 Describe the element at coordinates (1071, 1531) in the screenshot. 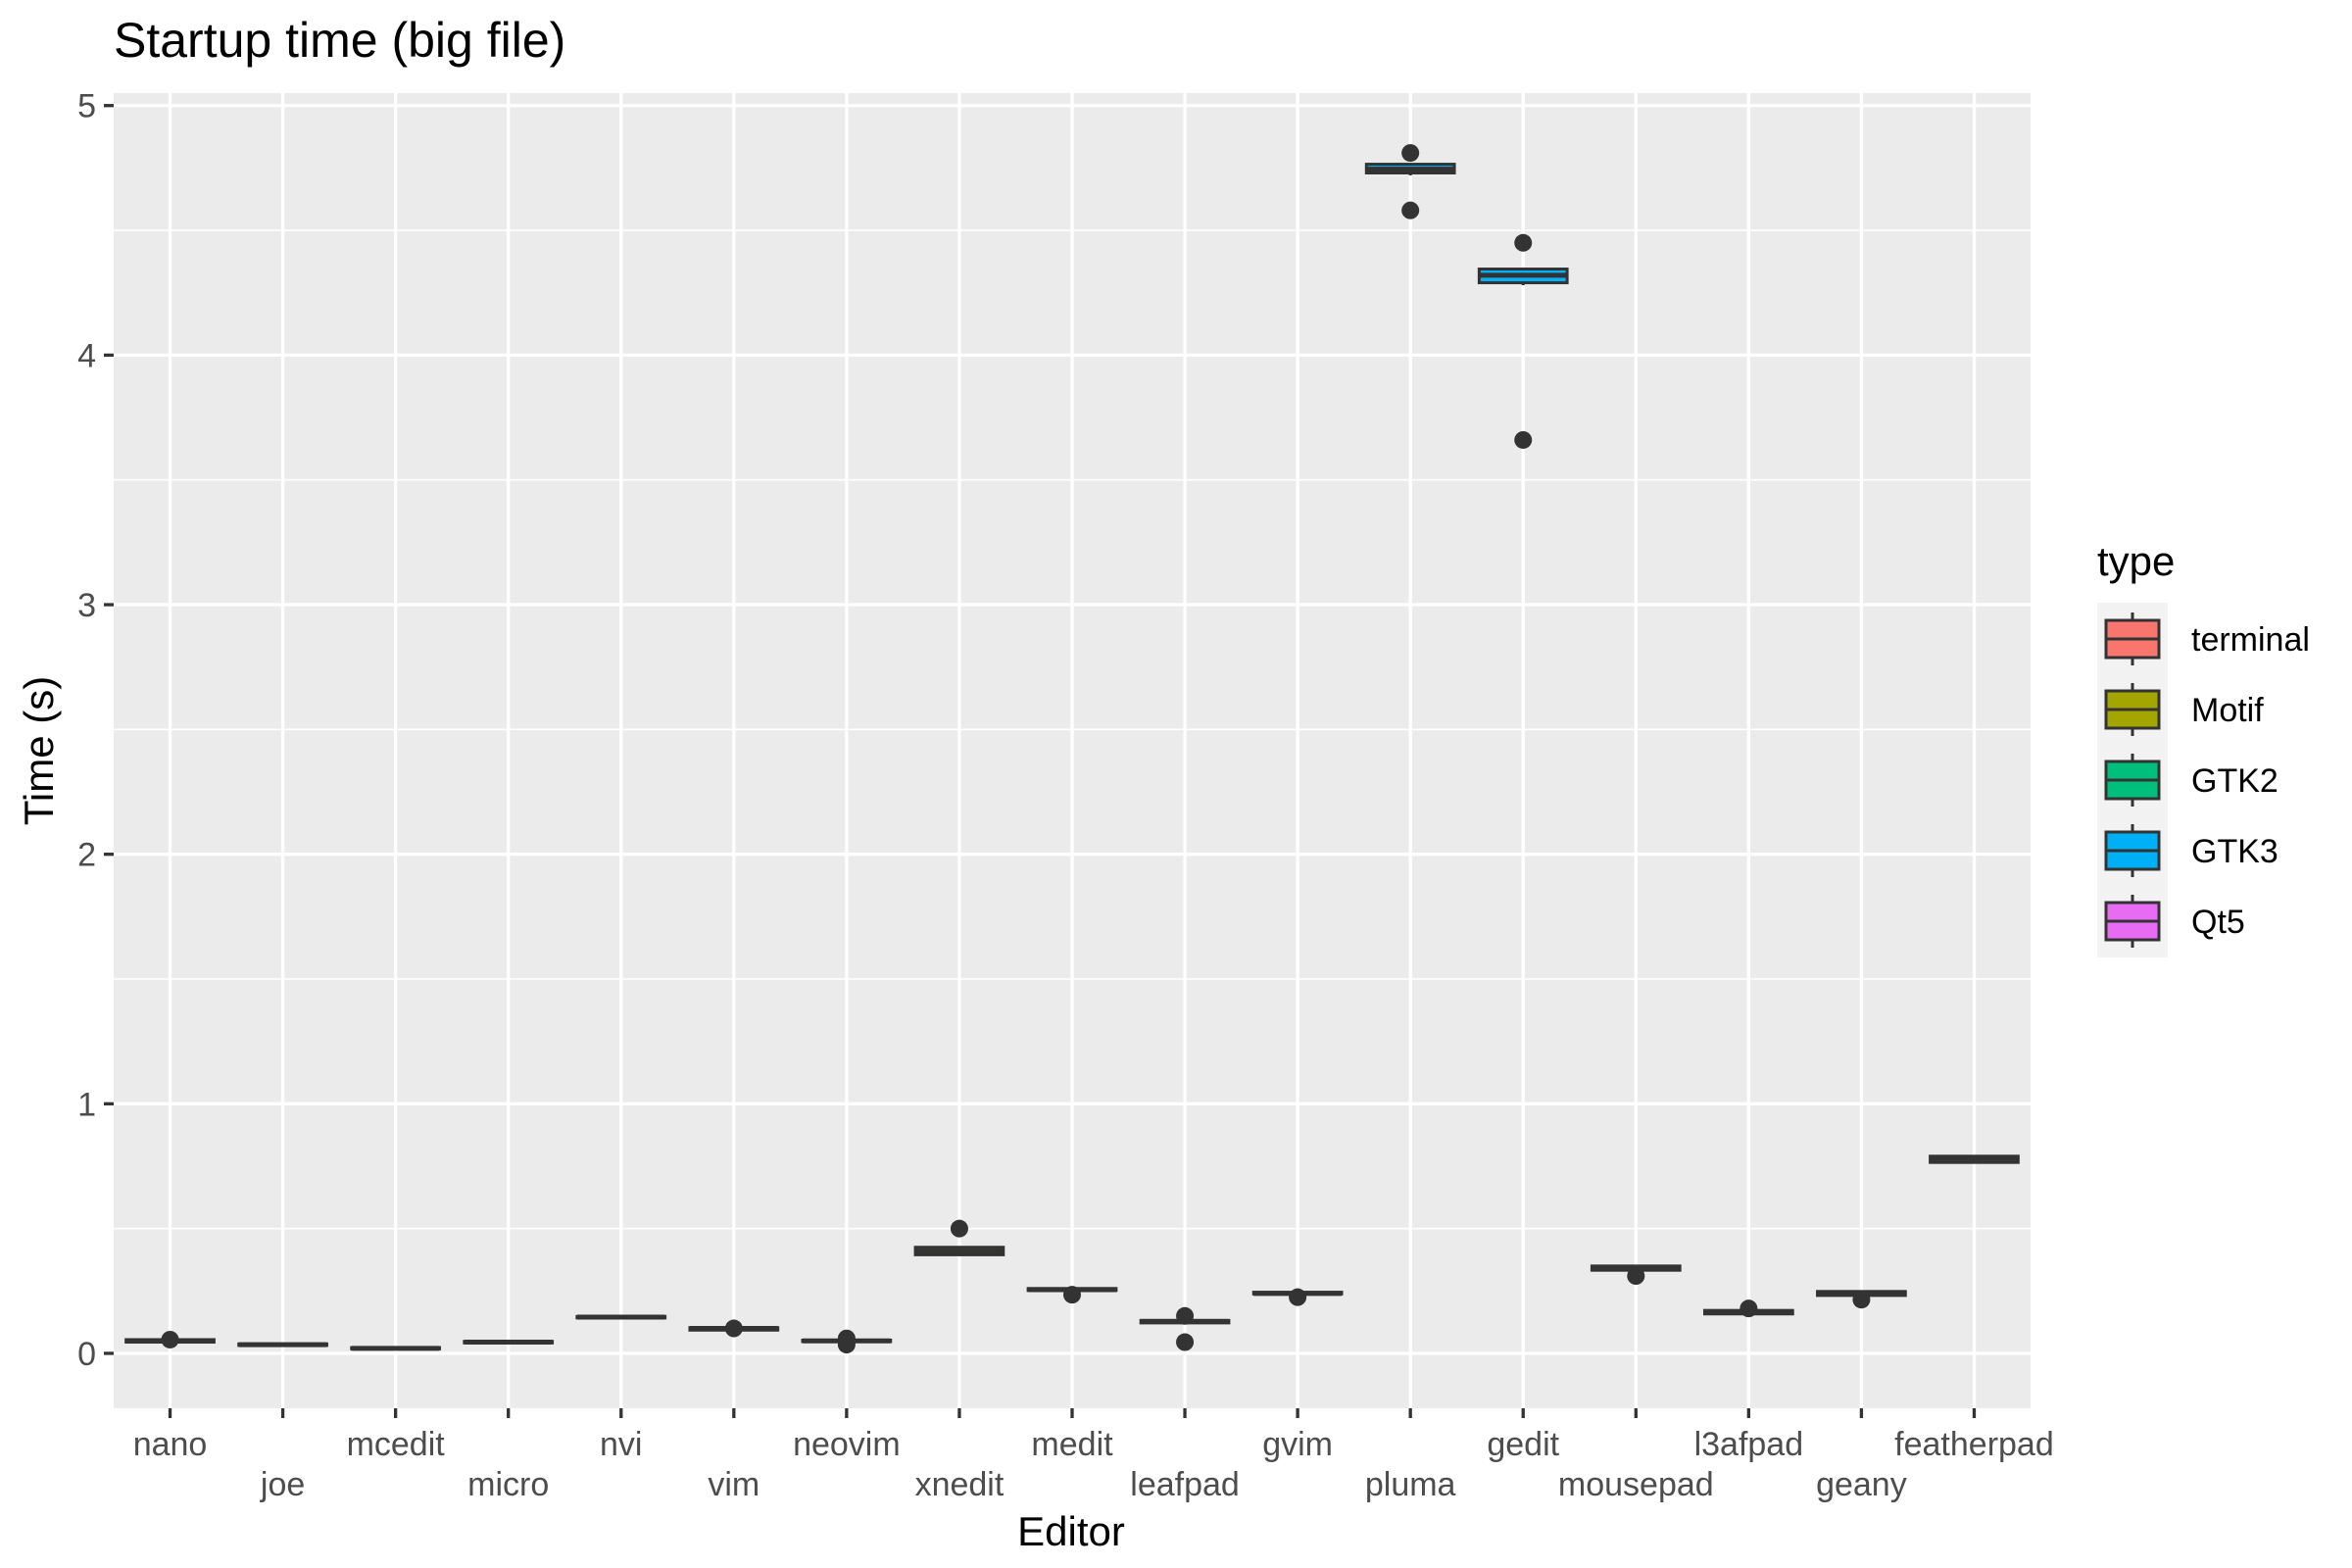

I see `x-axis-title: Editor` at that location.